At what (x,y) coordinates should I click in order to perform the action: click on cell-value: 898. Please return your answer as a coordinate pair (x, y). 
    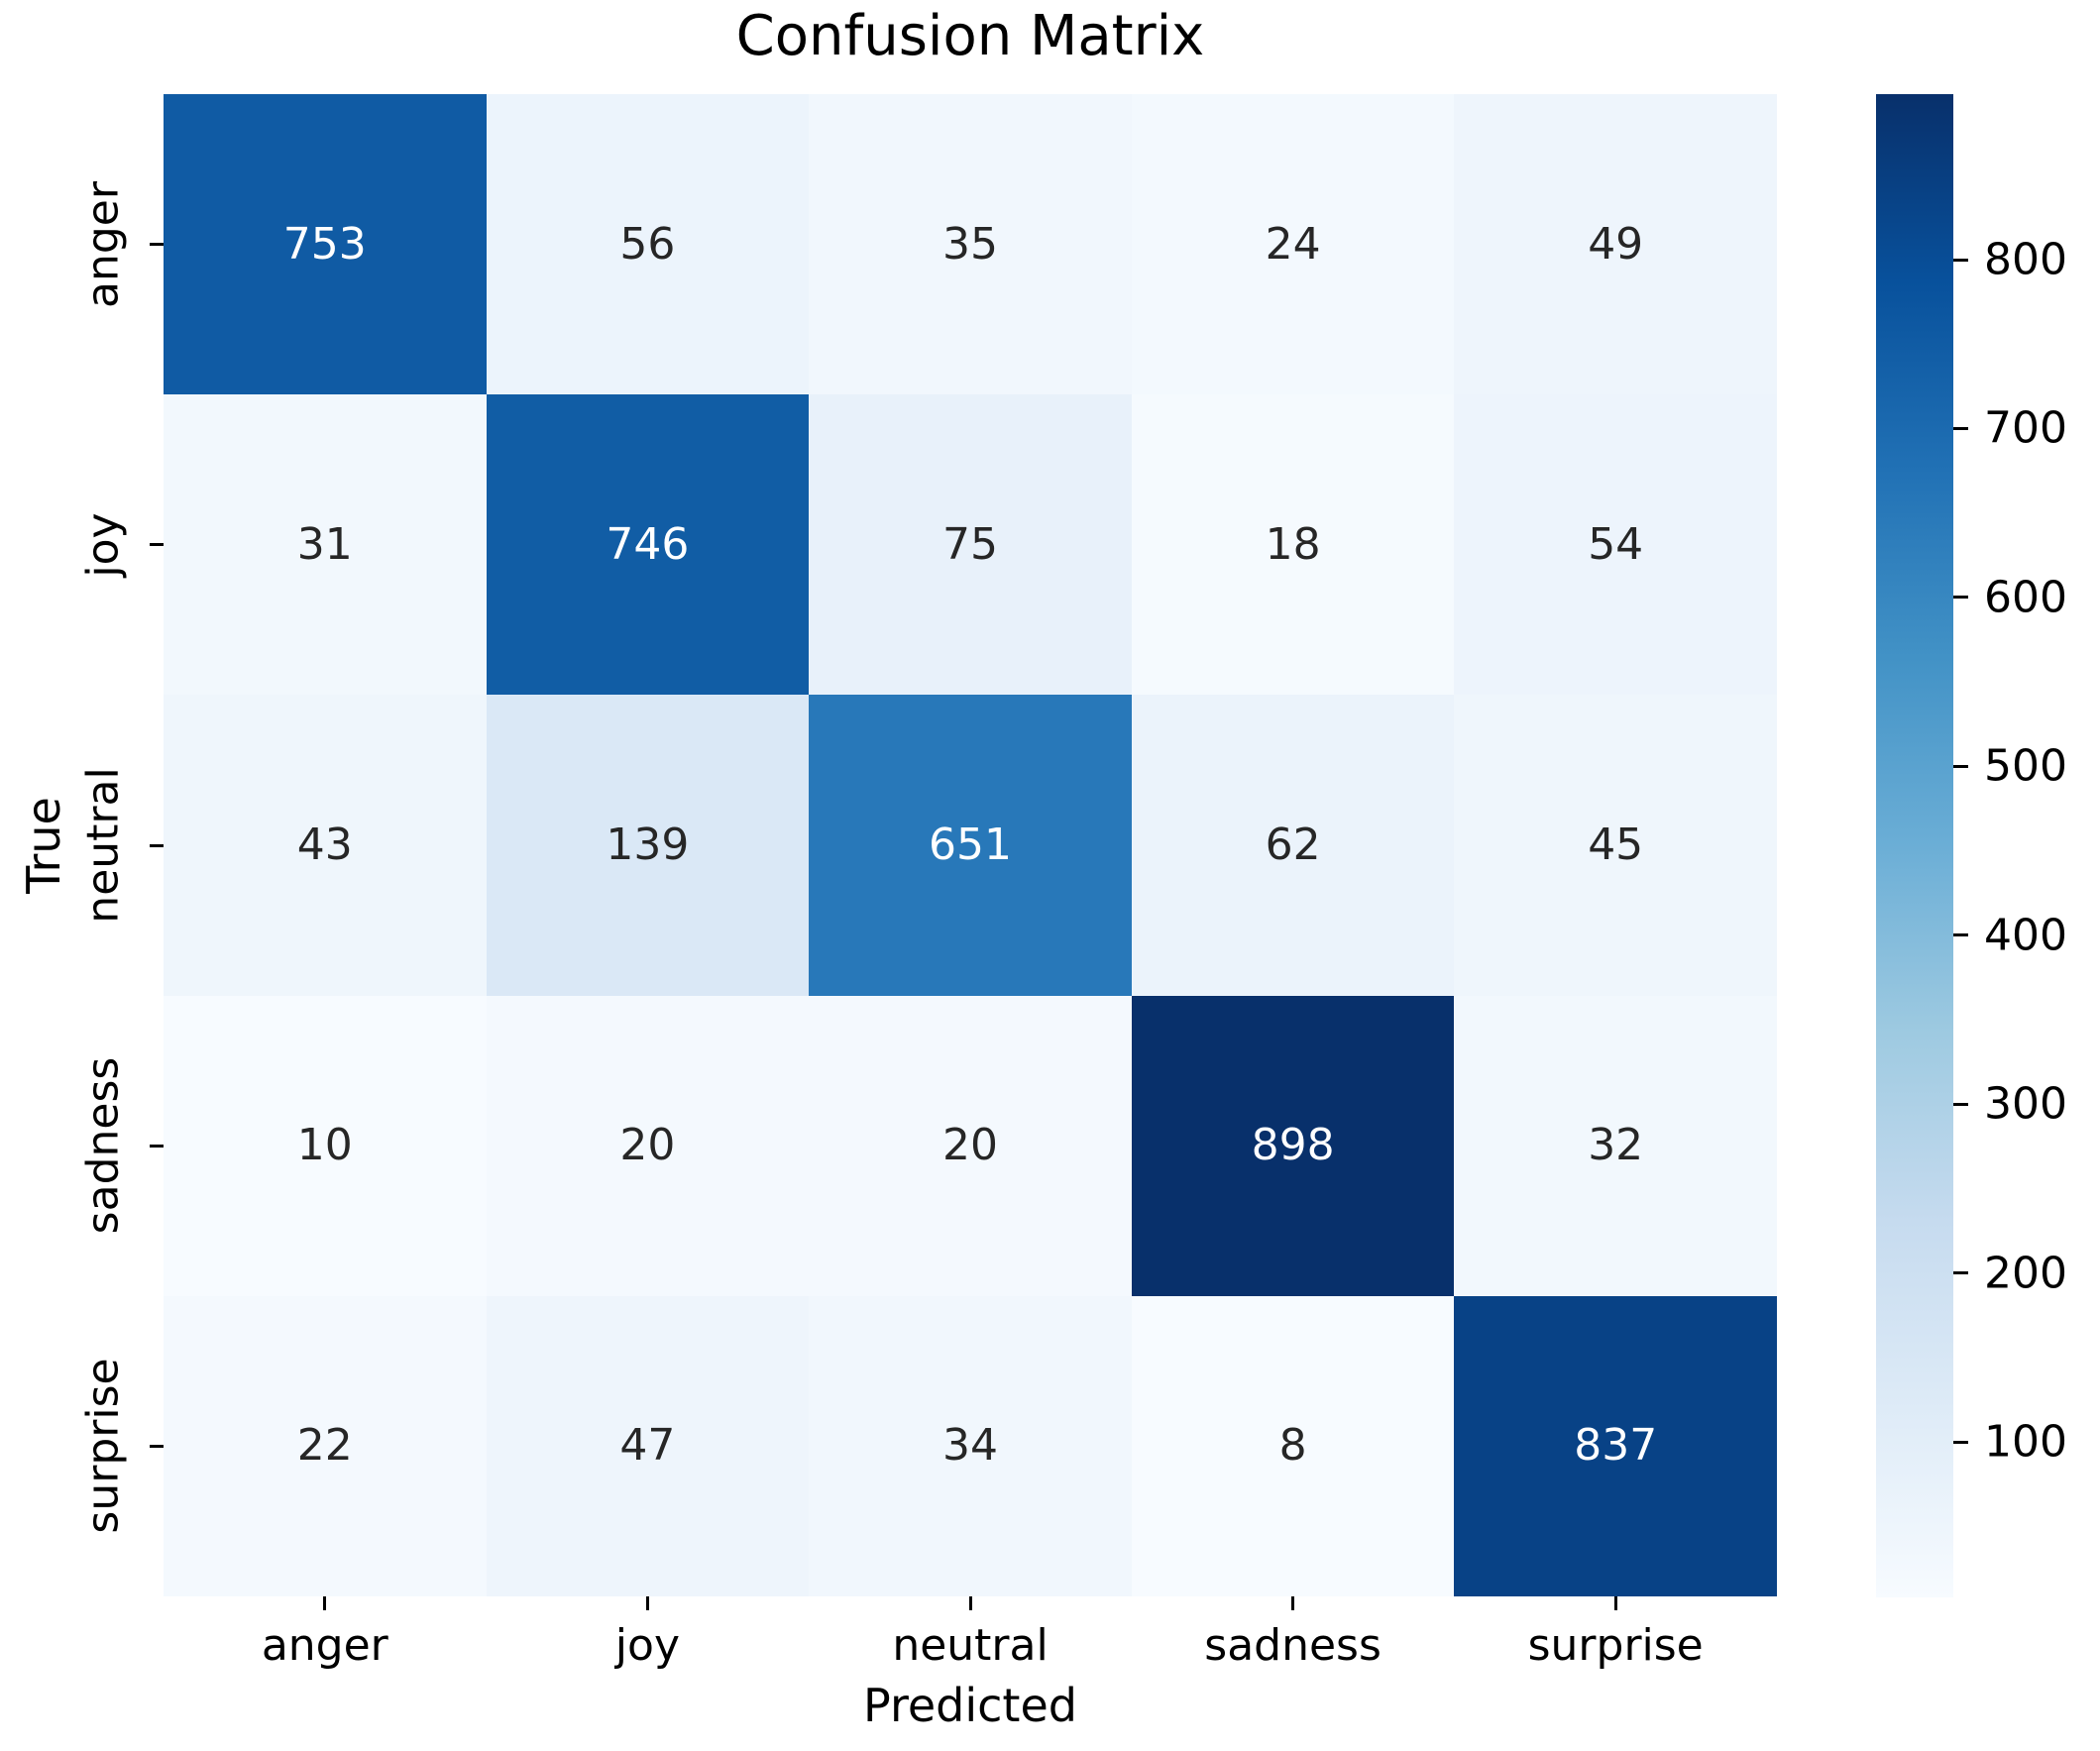
    Looking at the image, I should click on (1293, 1145).